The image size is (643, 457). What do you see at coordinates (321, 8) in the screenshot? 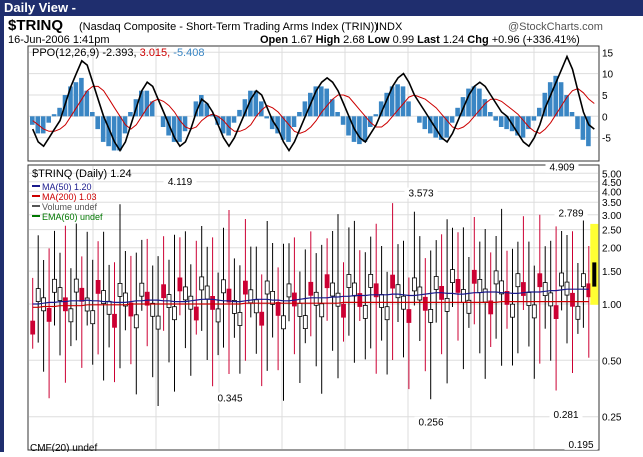
I see `daily-view-title: Daily View -` at bounding box center [321, 8].